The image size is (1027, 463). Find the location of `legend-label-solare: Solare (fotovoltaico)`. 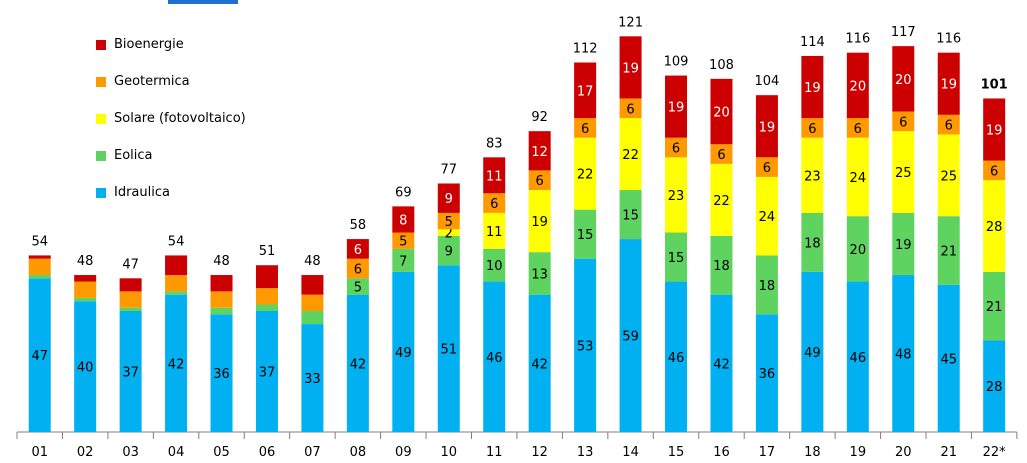

legend-label-solare: Solare (fotovoltaico) is located at coordinates (180, 118).